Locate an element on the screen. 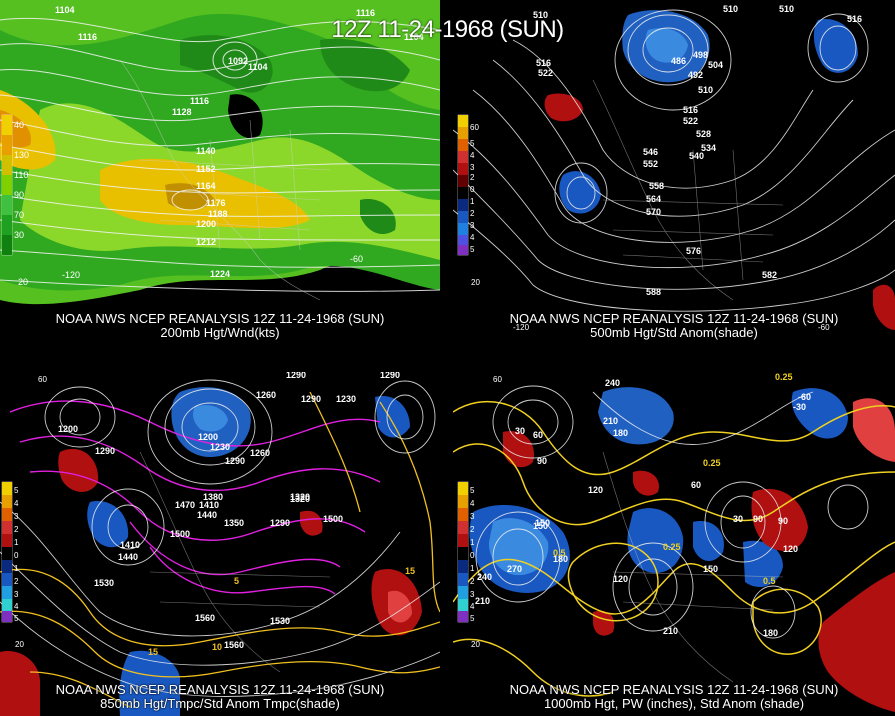  contour-label: 1092 is located at coordinates (238, 61).